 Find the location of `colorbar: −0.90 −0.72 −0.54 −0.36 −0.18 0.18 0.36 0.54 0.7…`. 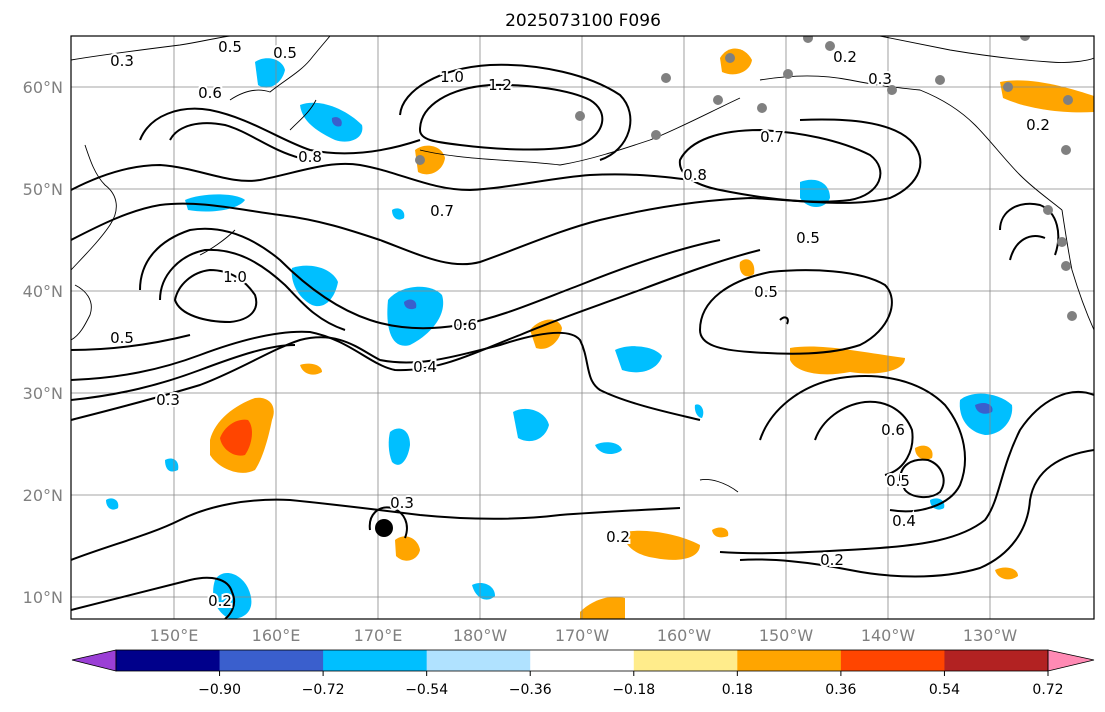

colorbar: −0.90 −0.72 −0.54 −0.36 −0.18 0.18 0.36 0.54 0.7… is located at coordinates (583, 673).